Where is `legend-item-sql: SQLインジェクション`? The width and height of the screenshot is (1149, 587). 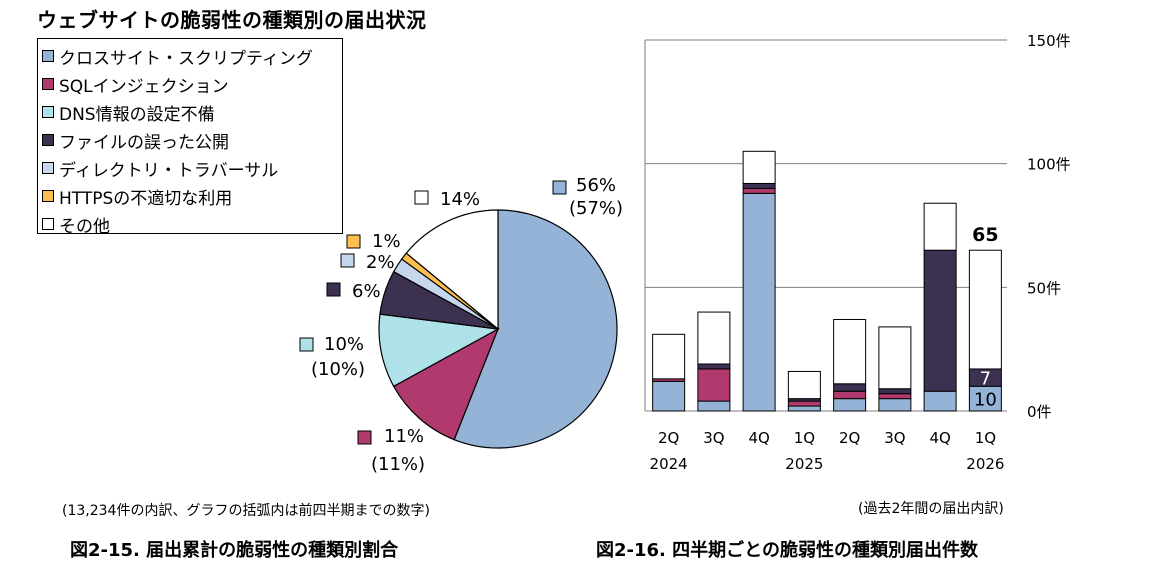 legend-item-sql: SQLインジェクション is located at coordinates (192, 84).